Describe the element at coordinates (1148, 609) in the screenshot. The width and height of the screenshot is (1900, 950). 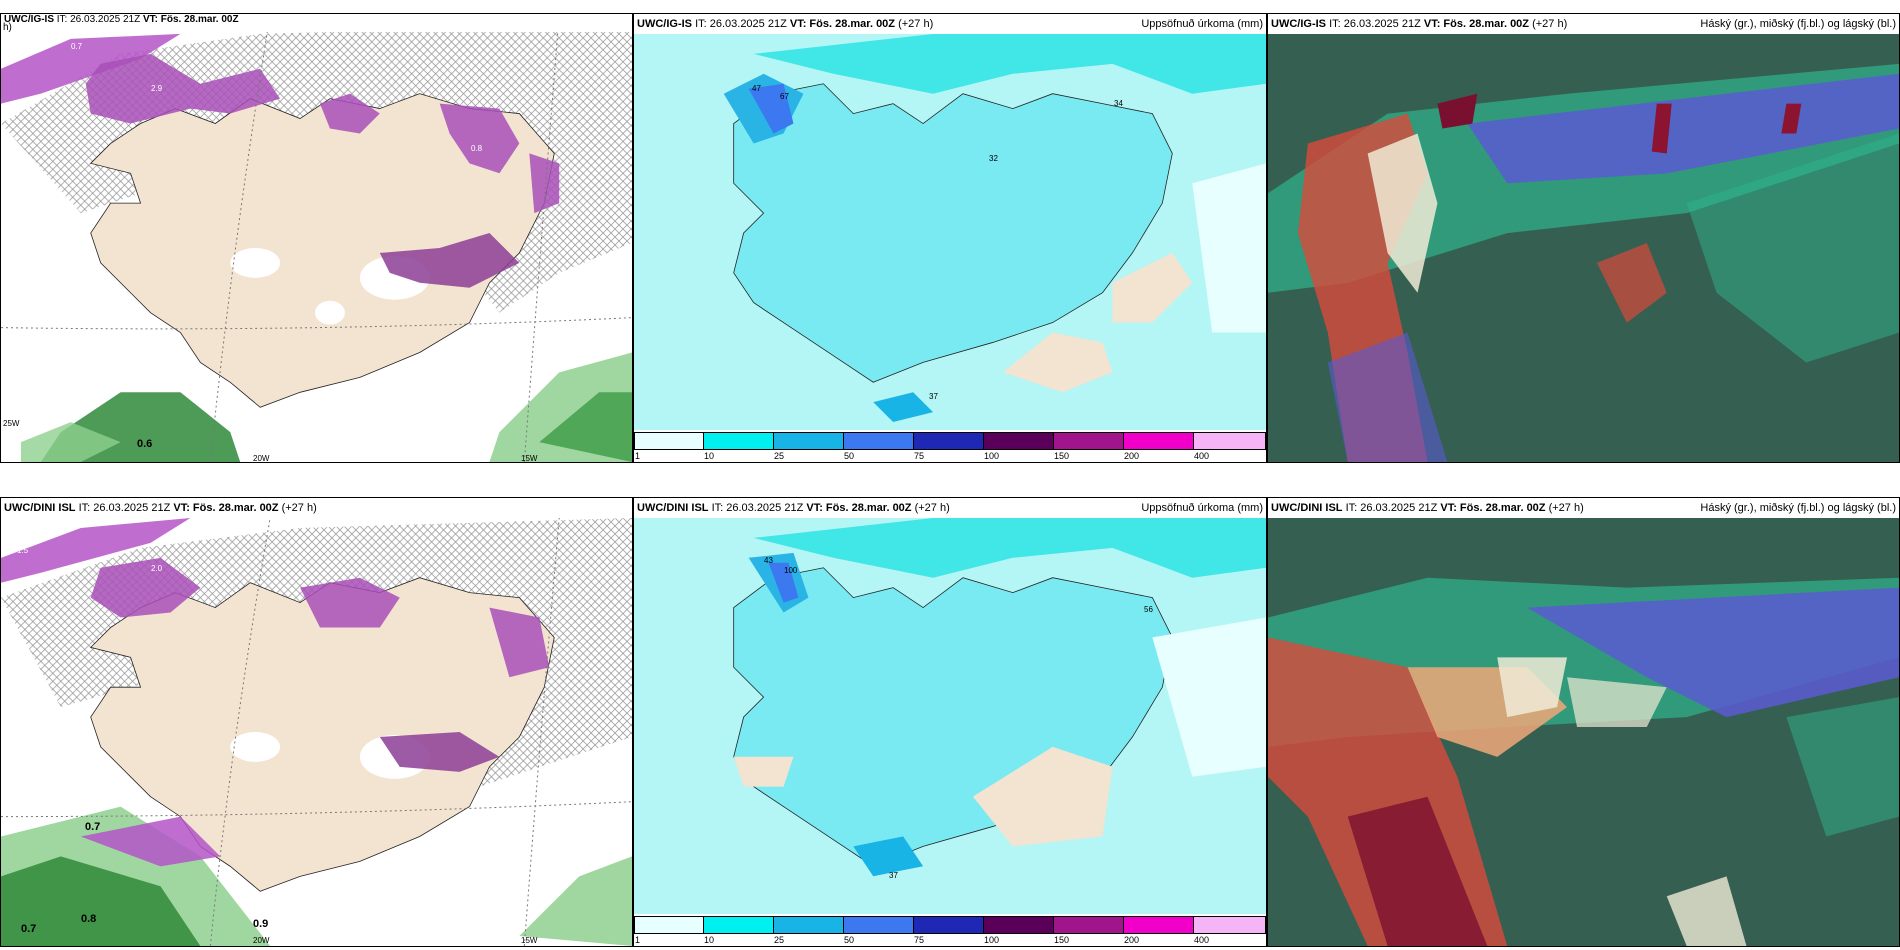
I see `precip-value-label: 56` at that location.